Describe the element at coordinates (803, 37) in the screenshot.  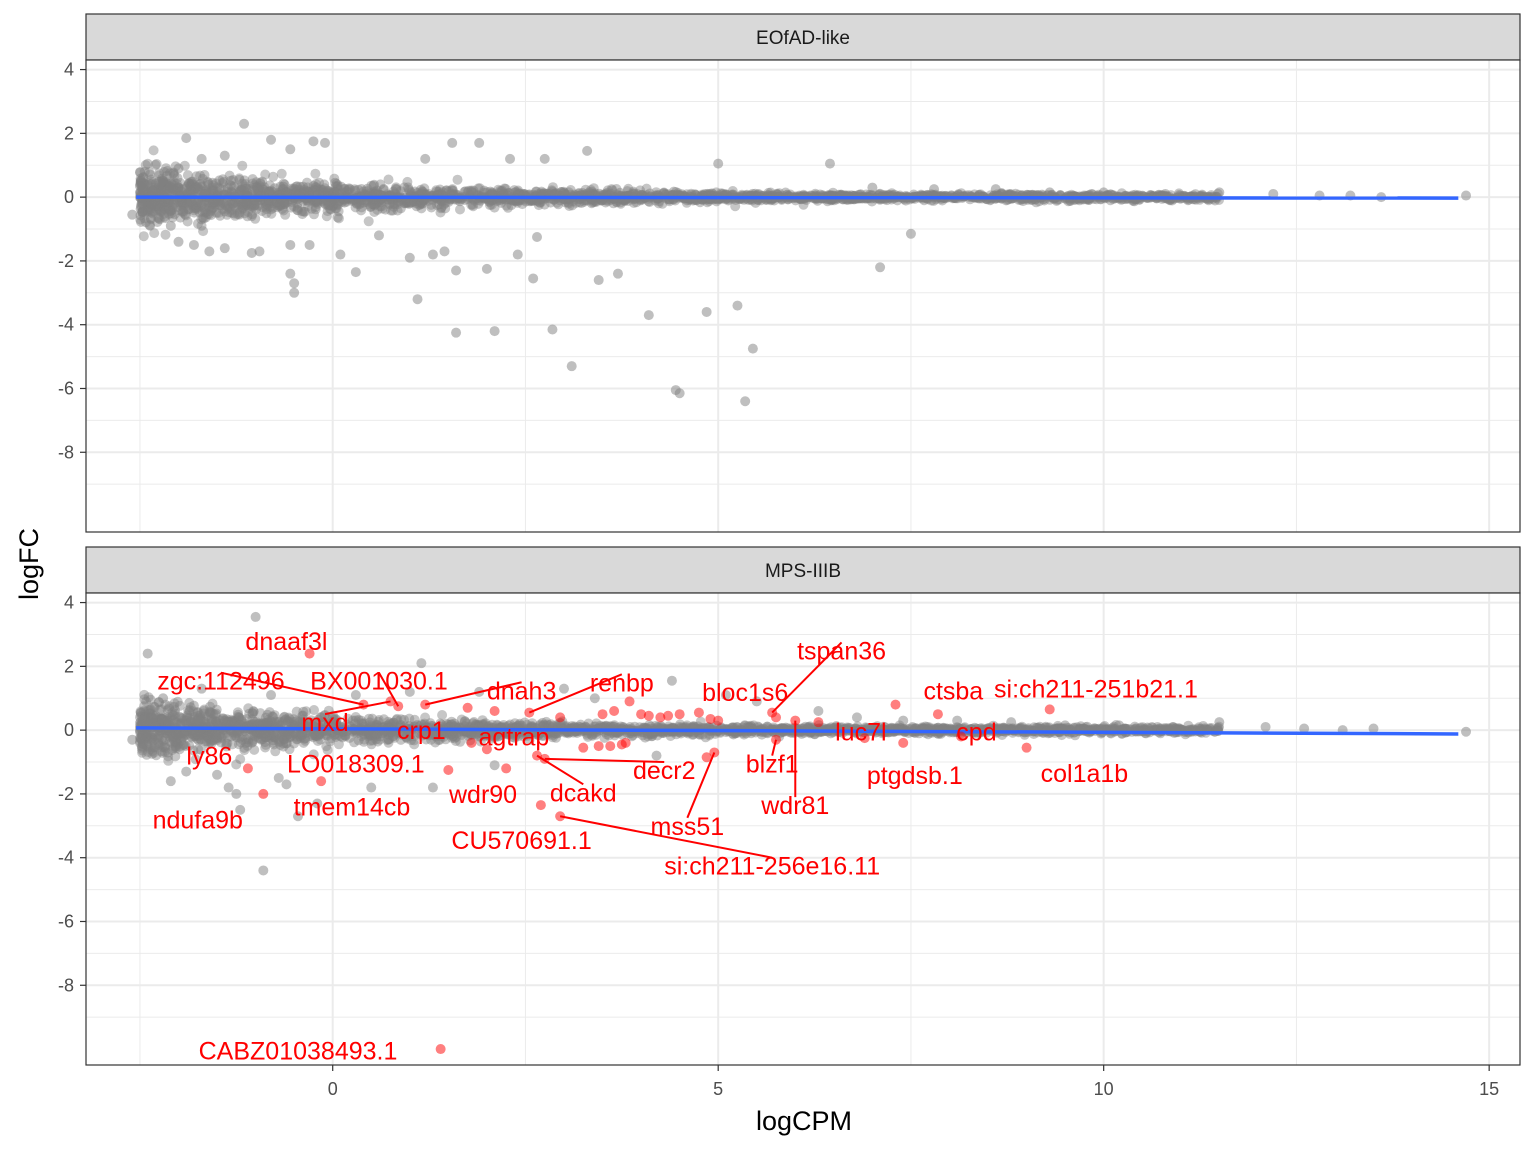
I see `facet-strip` at that location.